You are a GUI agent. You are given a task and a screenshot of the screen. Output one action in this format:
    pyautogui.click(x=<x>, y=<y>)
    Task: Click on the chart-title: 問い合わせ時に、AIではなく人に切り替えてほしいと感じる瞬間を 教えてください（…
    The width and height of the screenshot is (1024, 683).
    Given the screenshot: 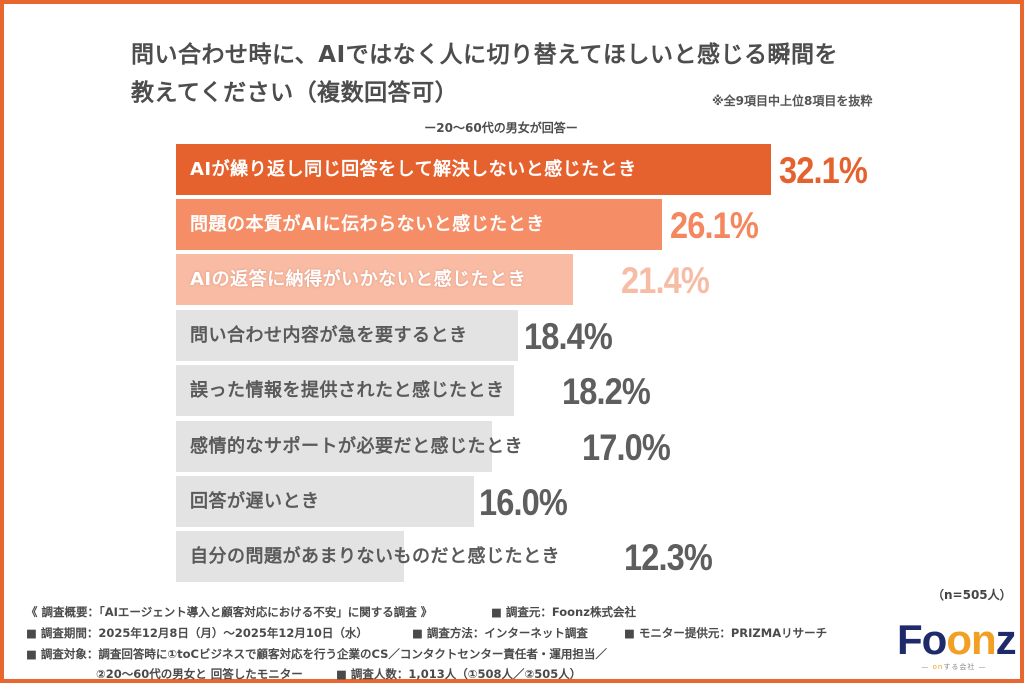 What is the action you would take?
    pyautogui.click(x=531, y=74)
    